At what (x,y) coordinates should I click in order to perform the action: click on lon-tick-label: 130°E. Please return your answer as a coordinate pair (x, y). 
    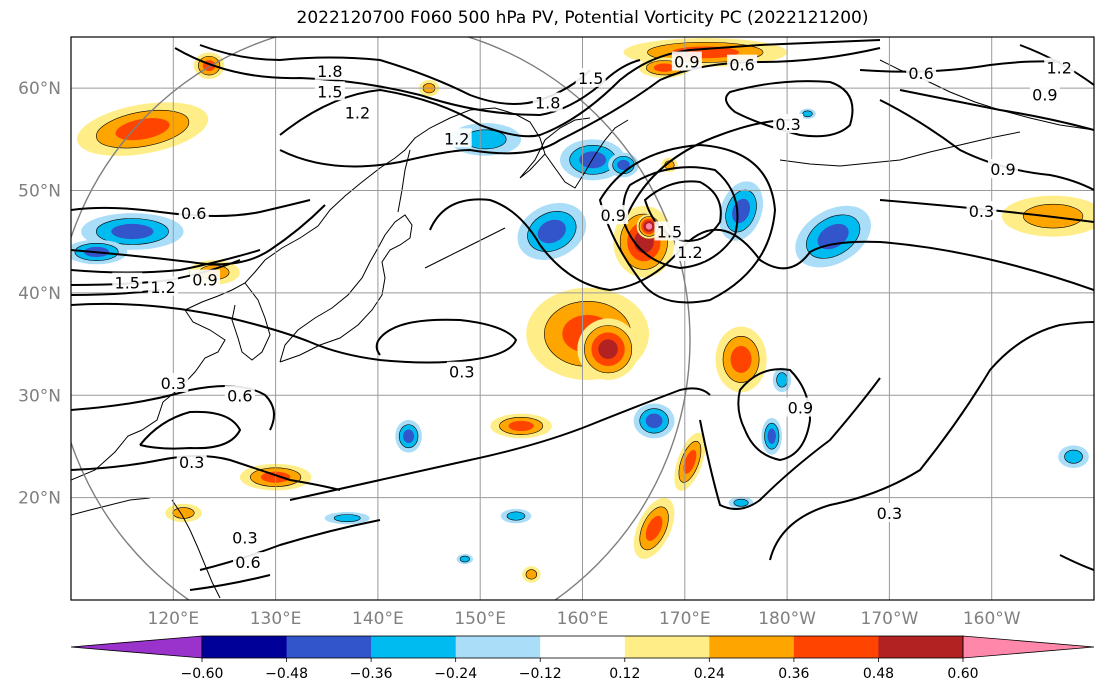
    Looking at the image, I should click on (276, 619).